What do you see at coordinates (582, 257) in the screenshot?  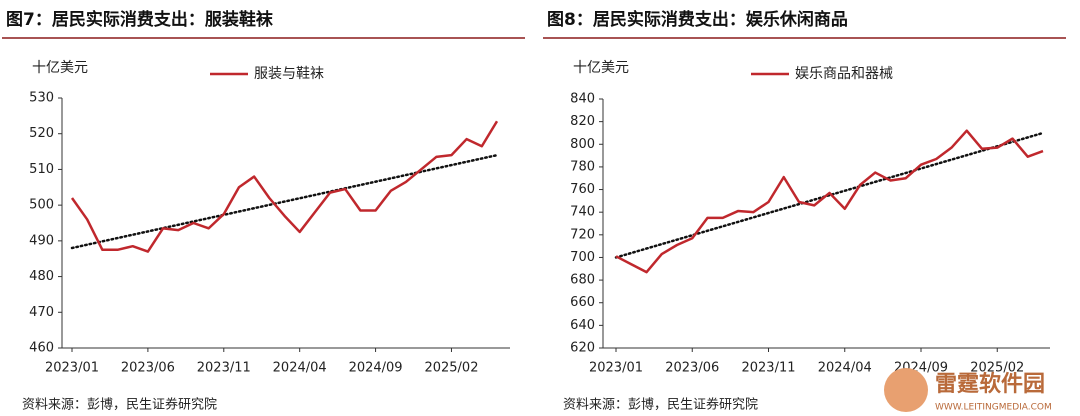 I see `y-tick-label: 700` at bounding box center [582, 257].